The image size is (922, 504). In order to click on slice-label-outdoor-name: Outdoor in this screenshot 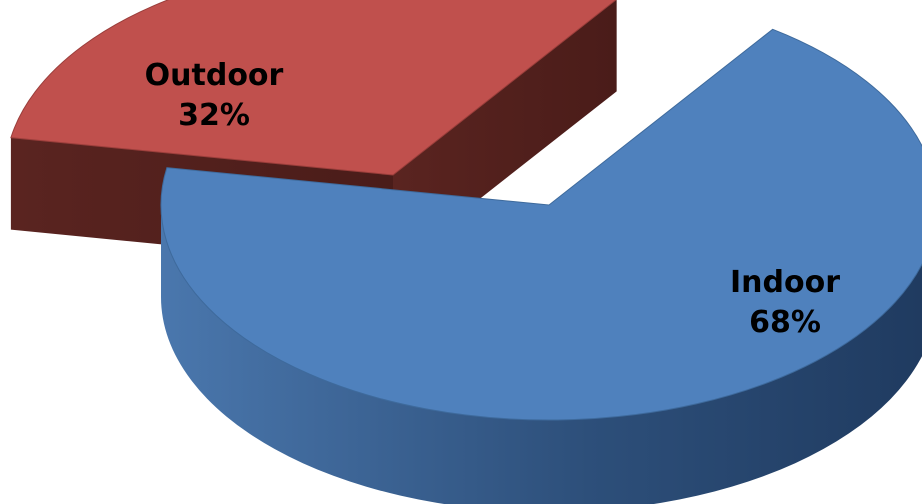, I will do `click(214, 75)`.